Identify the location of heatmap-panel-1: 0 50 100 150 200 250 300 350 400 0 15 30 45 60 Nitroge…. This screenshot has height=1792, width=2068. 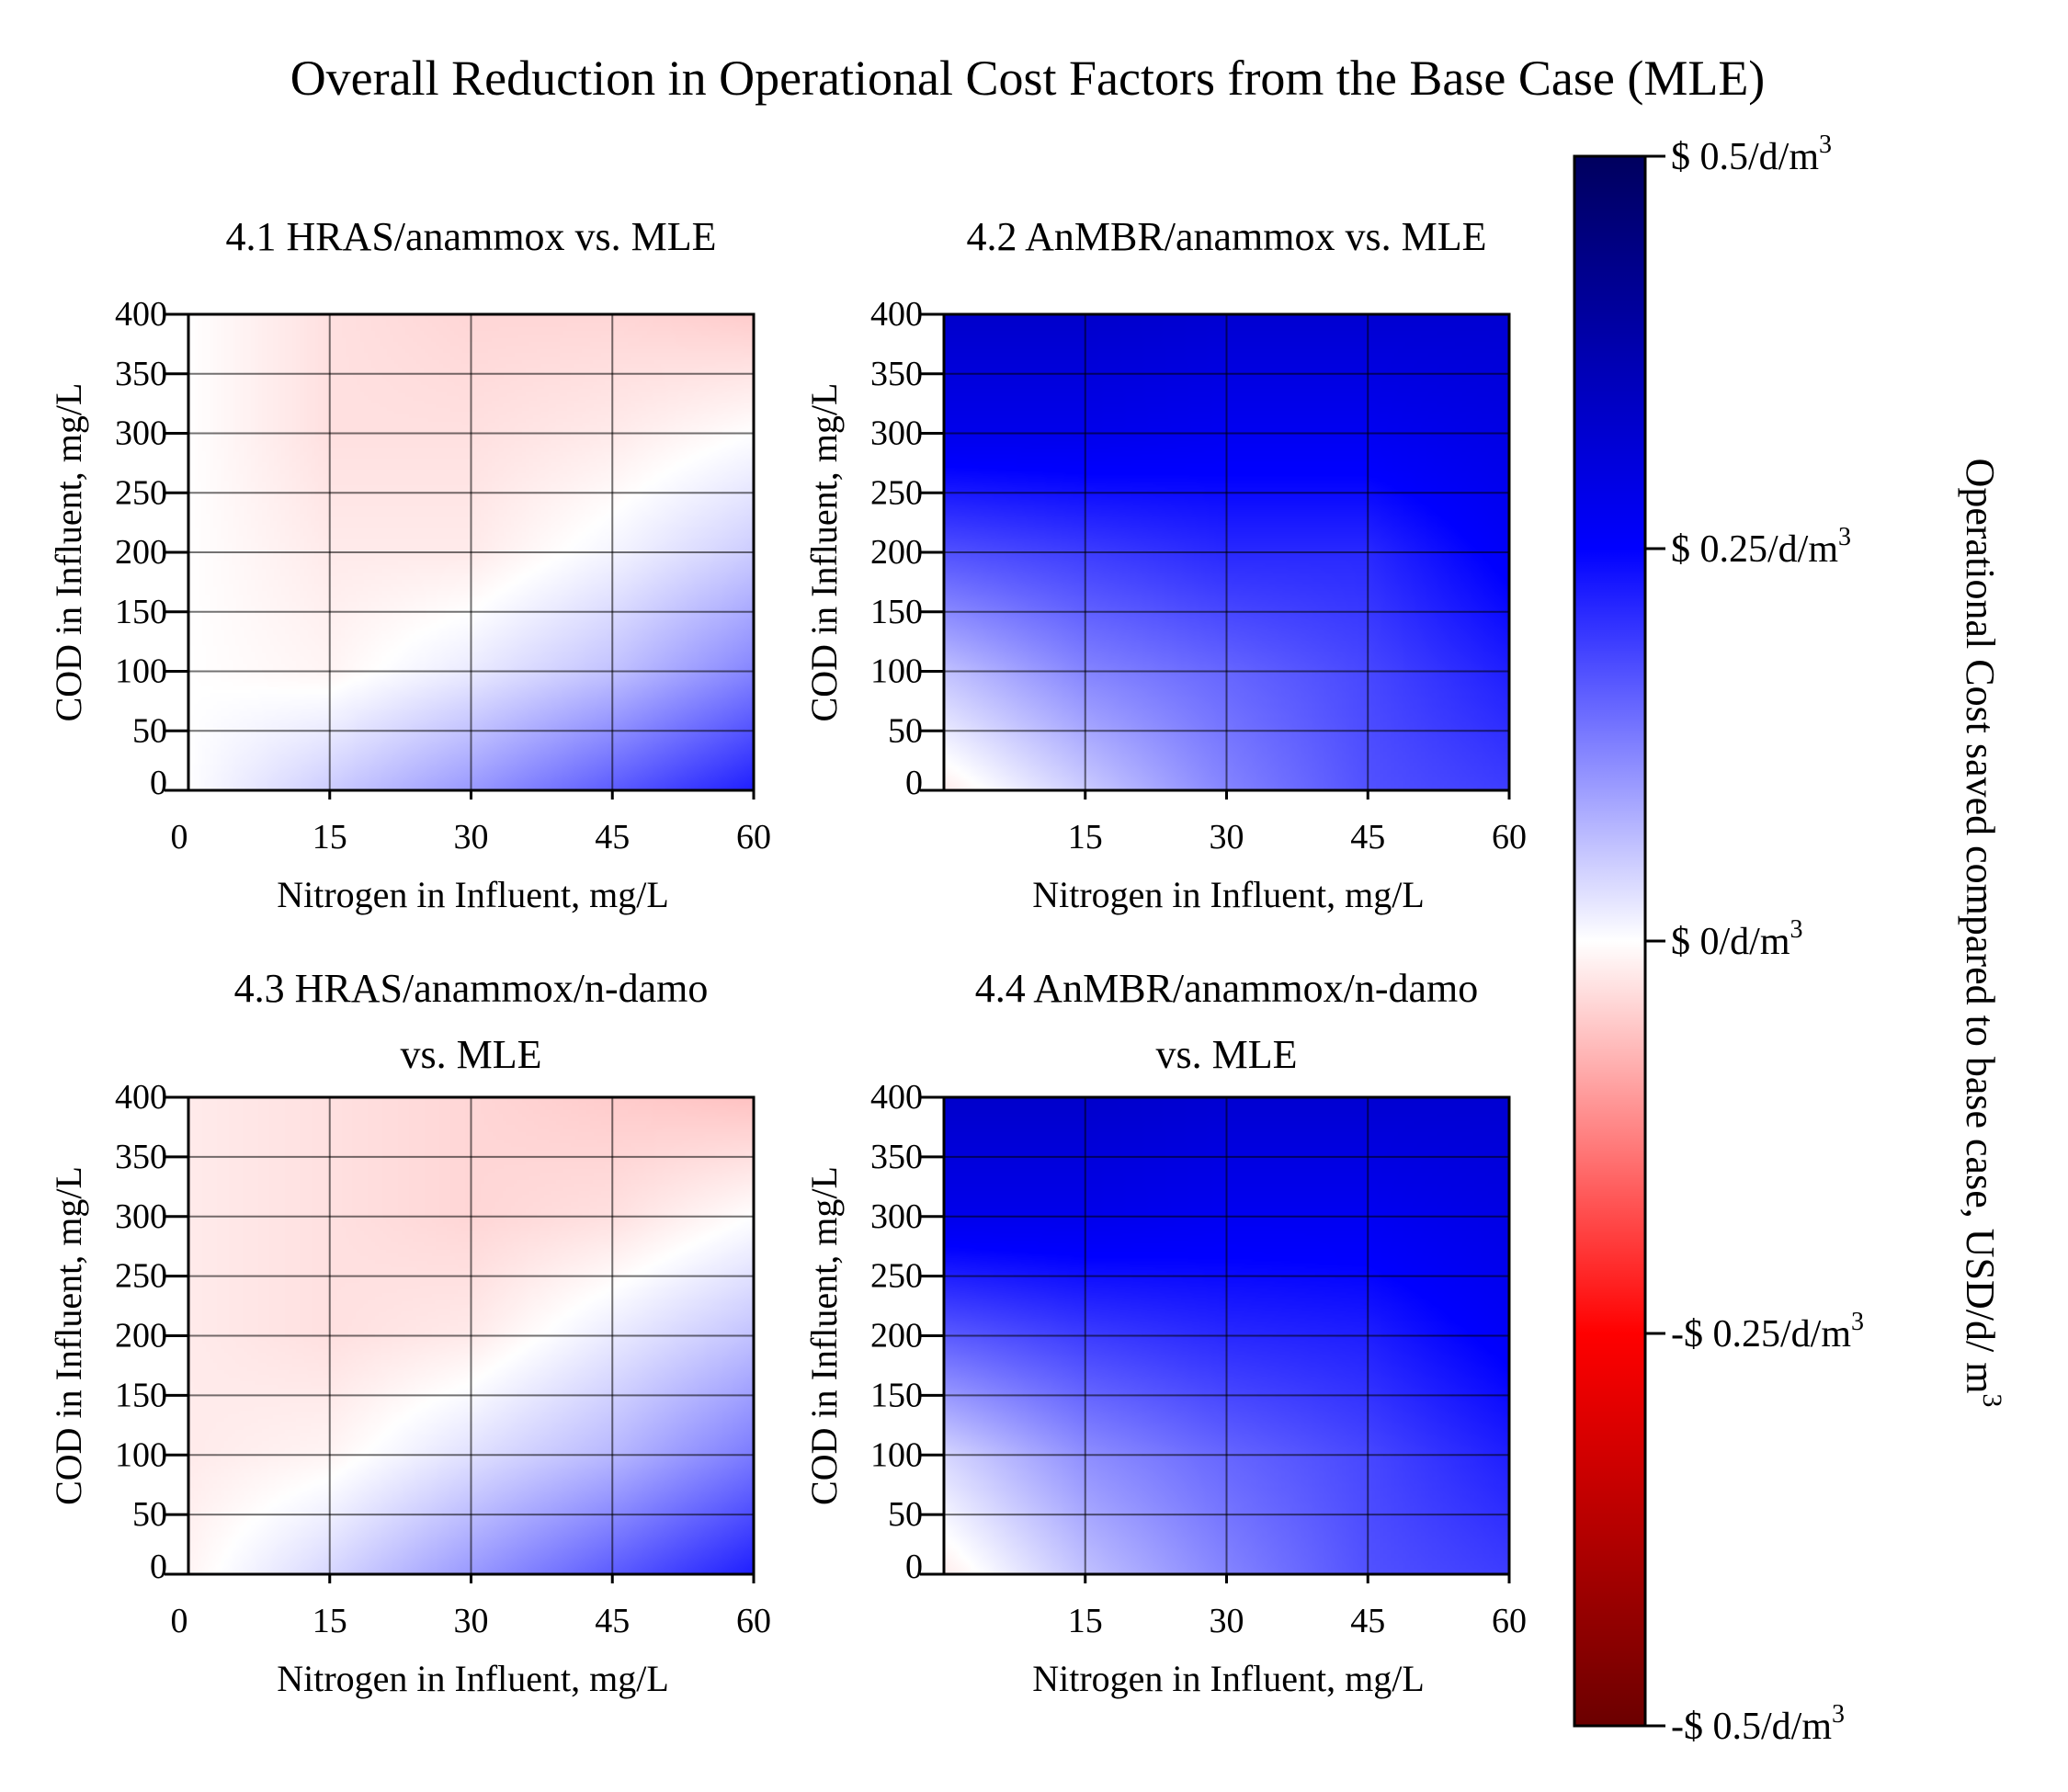
(409, 564).